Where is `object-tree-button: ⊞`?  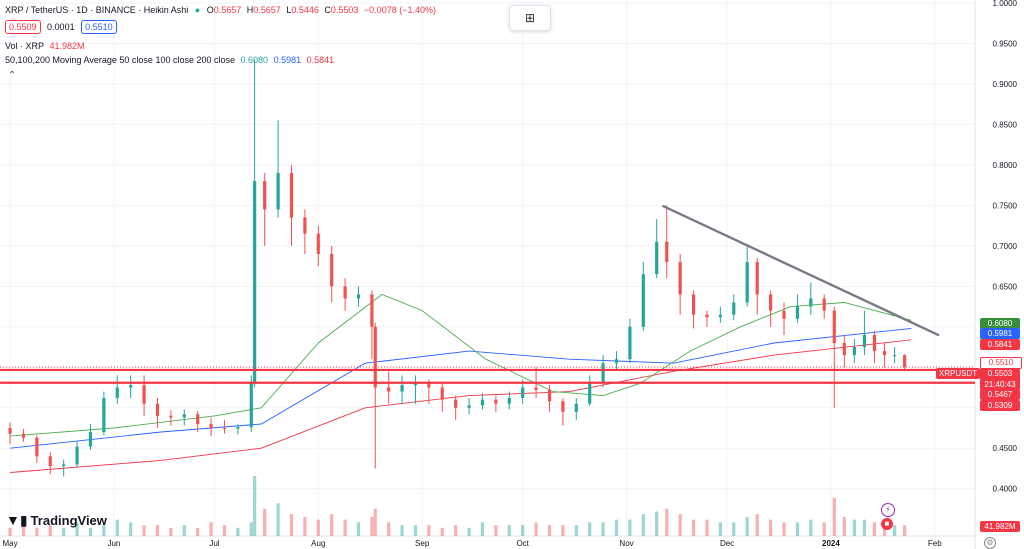 object-tree-button: ⊞ is located at coordinates (530, 18).